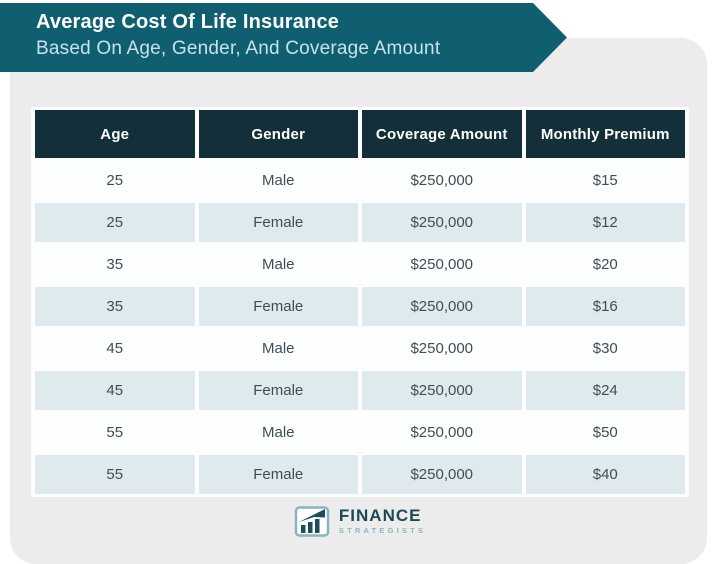 The image size is (720, 564). What do you see at coordinates (360, 134) in the screenshot?
I see `table-header-row: Age Gender Coverage Amount Monthly Premium` at bounding box center [360, 134].